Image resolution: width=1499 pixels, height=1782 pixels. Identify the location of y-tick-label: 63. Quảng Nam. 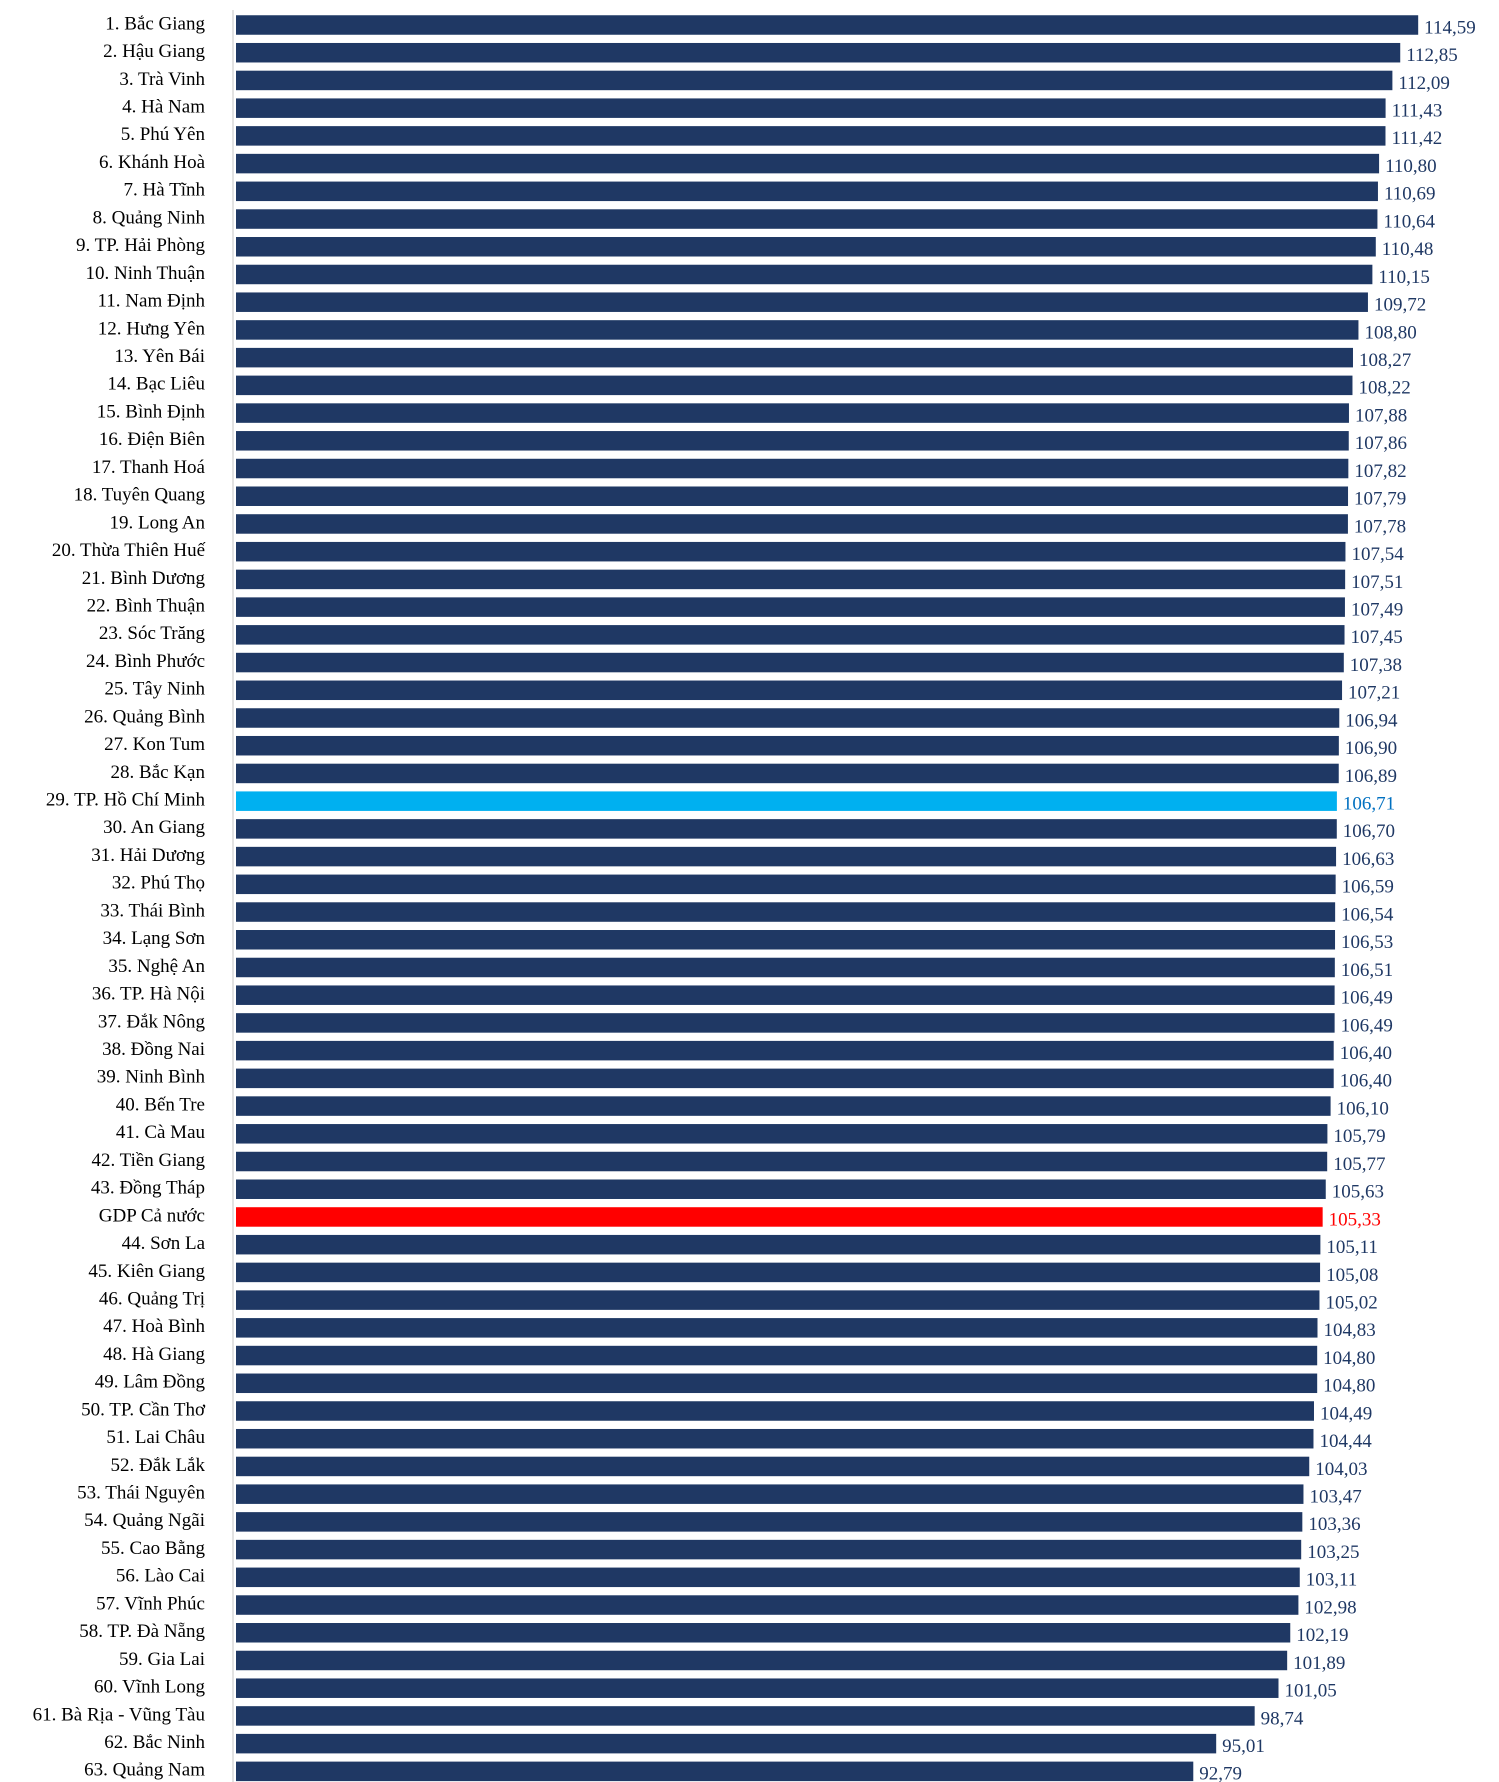
(144, 1770).